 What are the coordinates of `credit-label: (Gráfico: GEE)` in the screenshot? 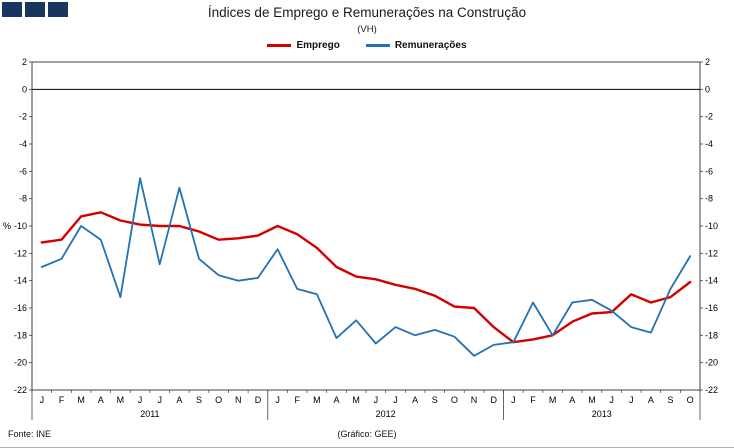 It's located at (367, 434).